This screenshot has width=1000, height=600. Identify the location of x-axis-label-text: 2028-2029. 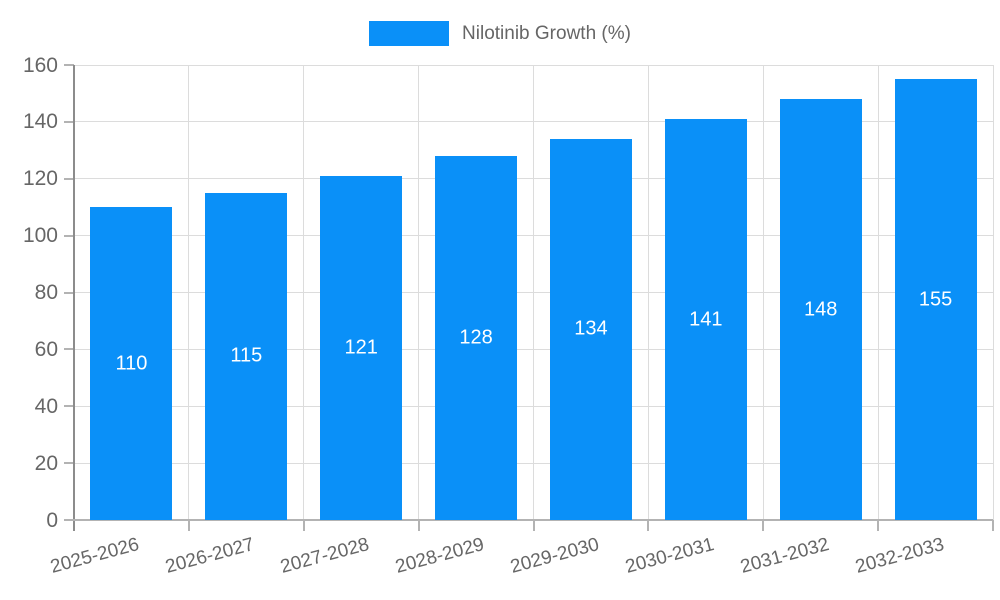
(440, 556).